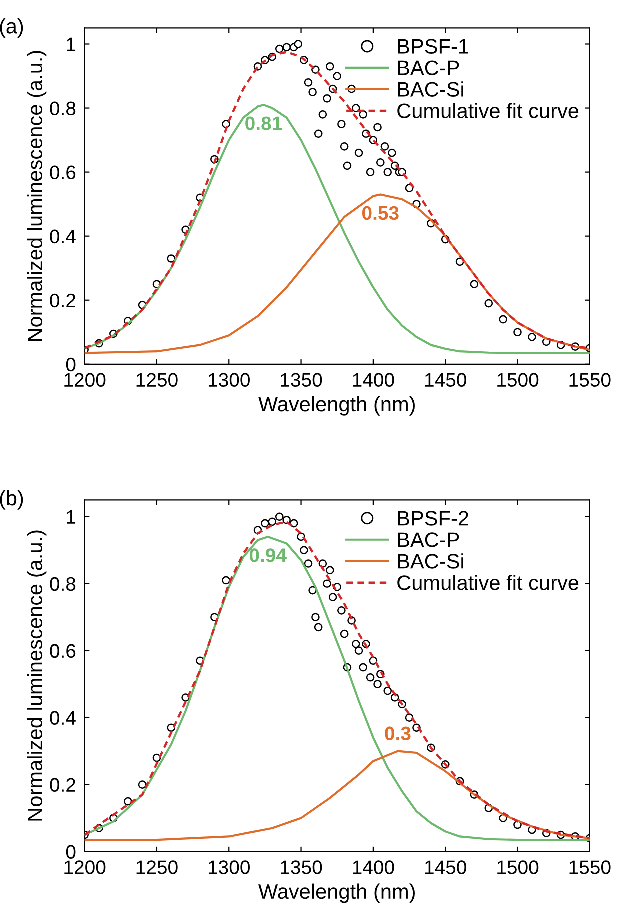 The width and height of the screenshot is (619, 911). Describe the element at coordinates (268, 555) in the screenshot. I see `annotation: 0.94` at that location.